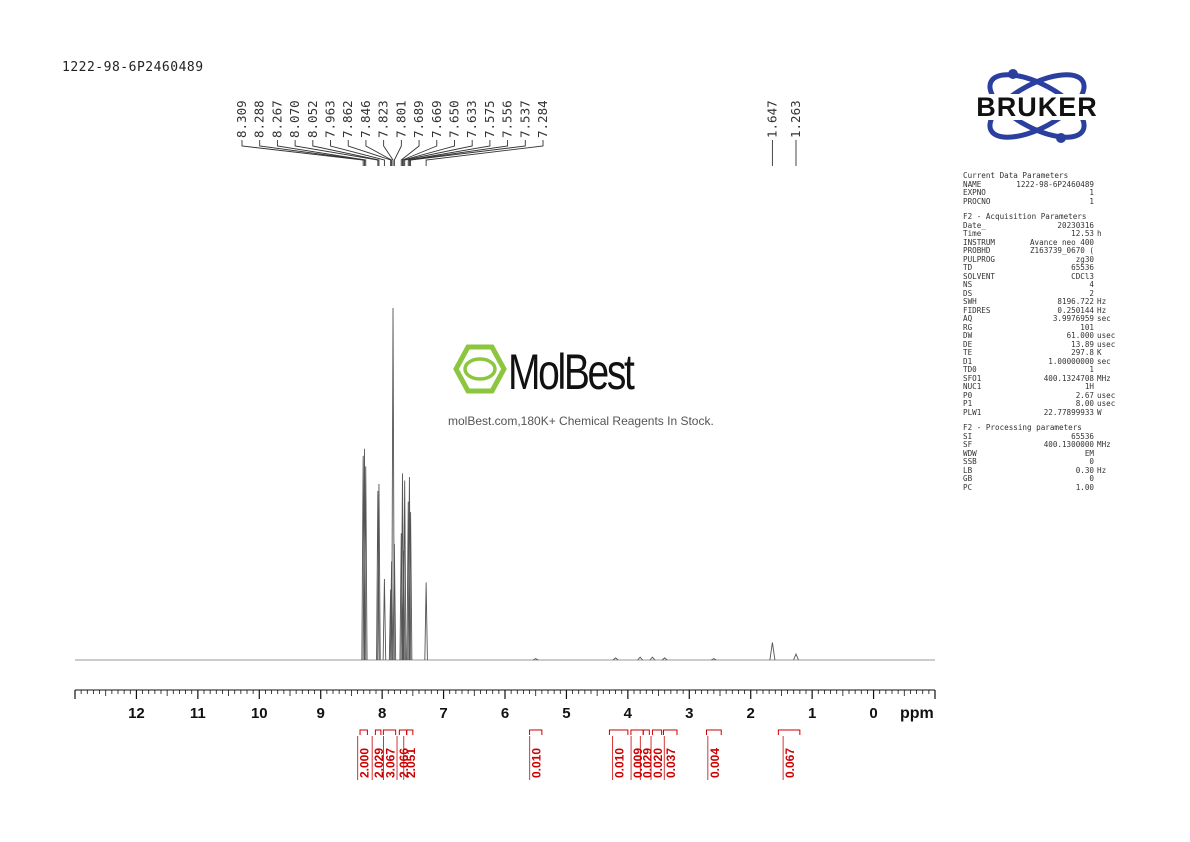 This screenshot has width=1190, height=842. Describe the element at coordinates (507, 119) in the screenshot. I see `peak-label: 7.556` at that location.